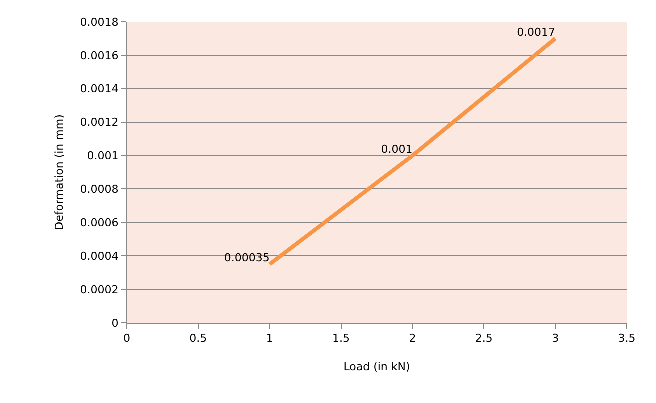  What do you see at coordinates (99, 123) in the screenshot?
I see `y-tick-label: 0.0012` at bounding box center [99, 123].